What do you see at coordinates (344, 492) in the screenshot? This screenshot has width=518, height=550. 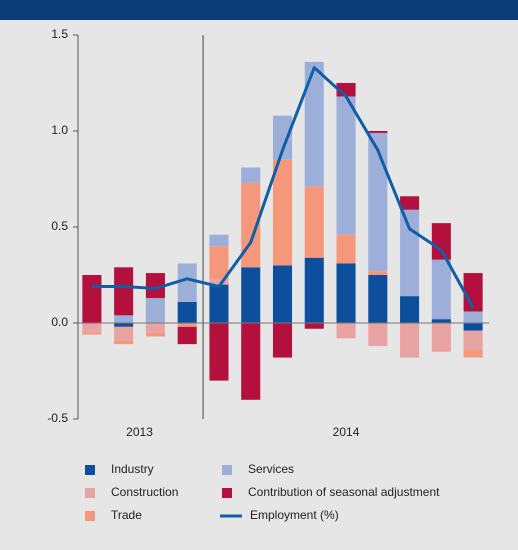 I see `legend-label: Contribution of seasonal adjustment` at bounding box center [344, 492].